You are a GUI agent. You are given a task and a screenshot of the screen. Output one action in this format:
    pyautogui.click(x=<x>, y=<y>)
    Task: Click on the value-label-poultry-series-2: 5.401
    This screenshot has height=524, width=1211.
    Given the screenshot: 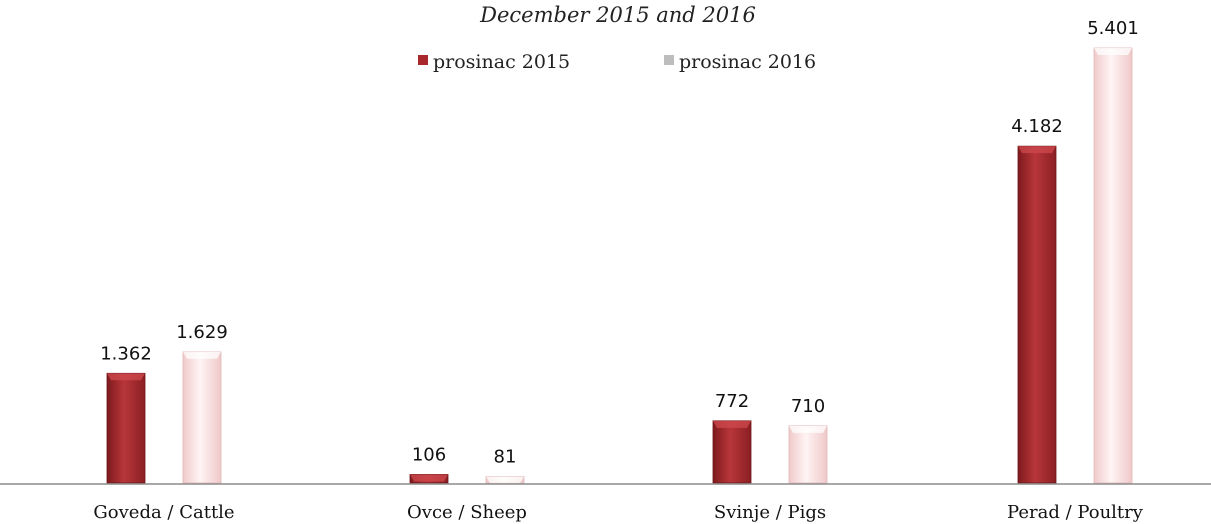 What is the action you would take?
    pyautogui.click(x=1113, y=28)
    